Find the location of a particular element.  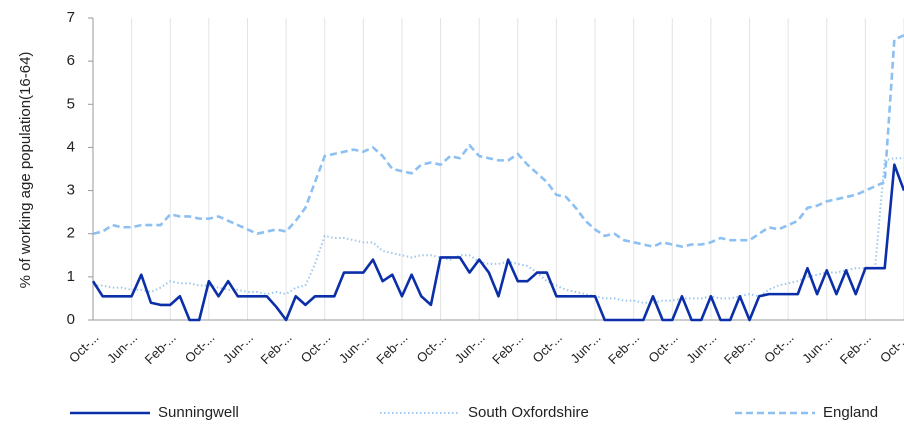

y-tick-label: 7 is located at coordinates (71, 17).